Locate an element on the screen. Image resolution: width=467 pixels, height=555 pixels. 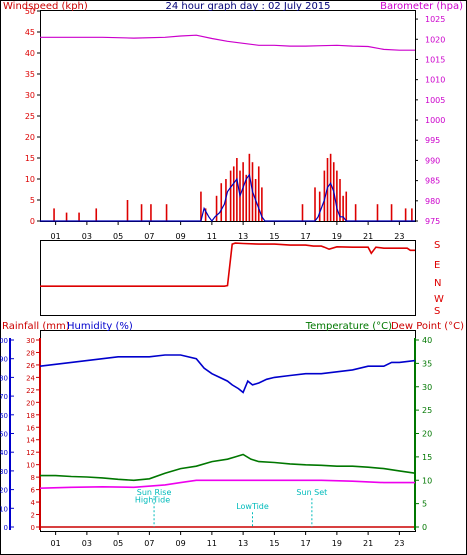
x-tick-label-bottom: 01 is located at coordinates (56, 543).